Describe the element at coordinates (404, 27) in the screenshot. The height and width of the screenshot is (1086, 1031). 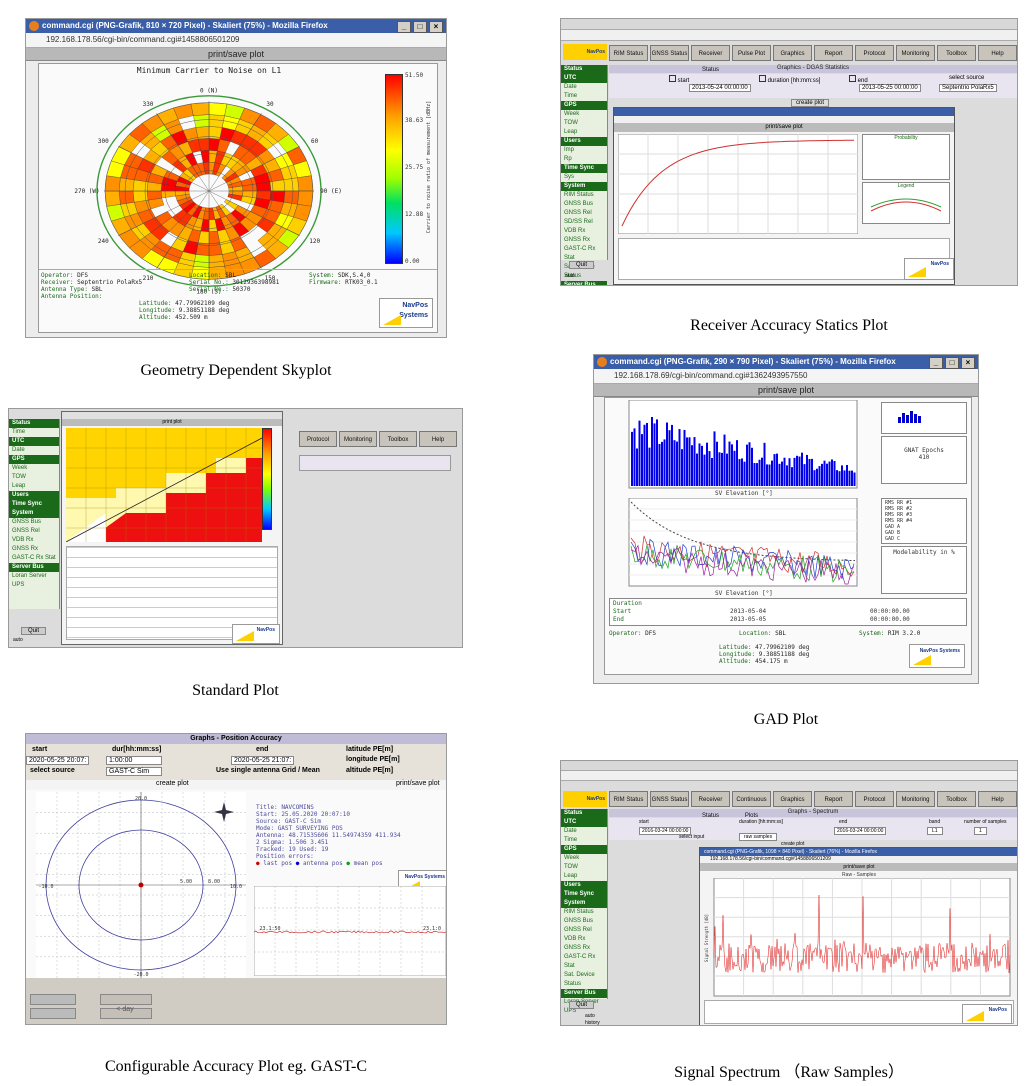
I see `minimize-button: _` at that location.